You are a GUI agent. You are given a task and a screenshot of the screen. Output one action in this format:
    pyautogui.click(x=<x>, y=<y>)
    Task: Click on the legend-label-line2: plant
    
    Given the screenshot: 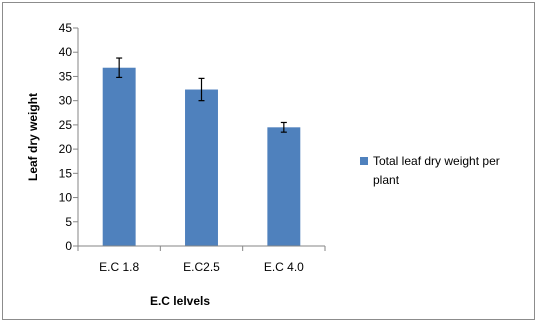 What is the action you would take?
    pyautogui.click(x=386, y=180)
    